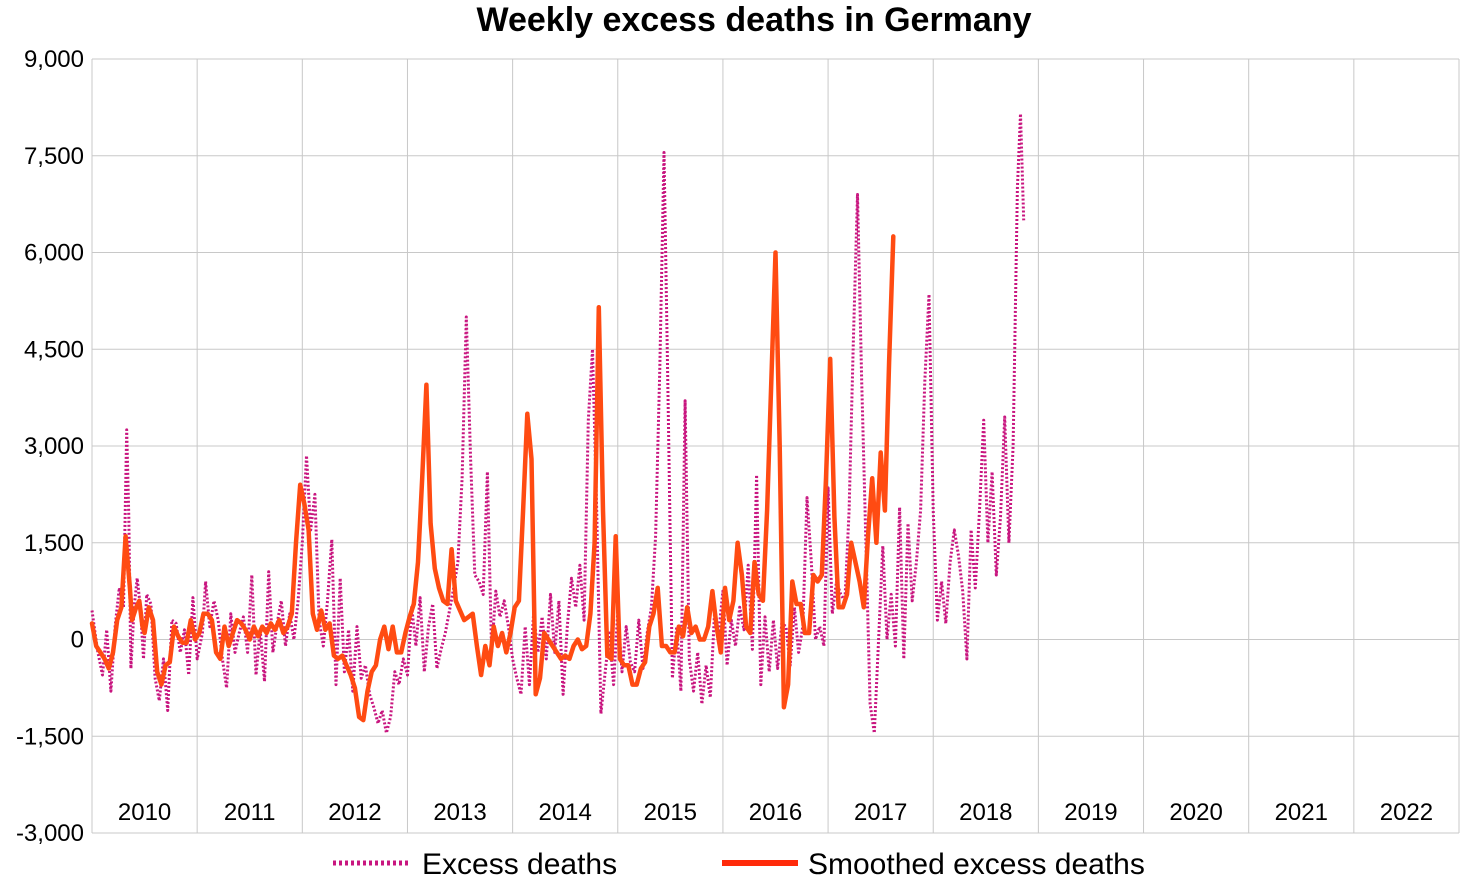 This screenshot has height=888, width=1465. I want to click on legend-label-excess-deaths: Excess deaths, so click(519, 864).